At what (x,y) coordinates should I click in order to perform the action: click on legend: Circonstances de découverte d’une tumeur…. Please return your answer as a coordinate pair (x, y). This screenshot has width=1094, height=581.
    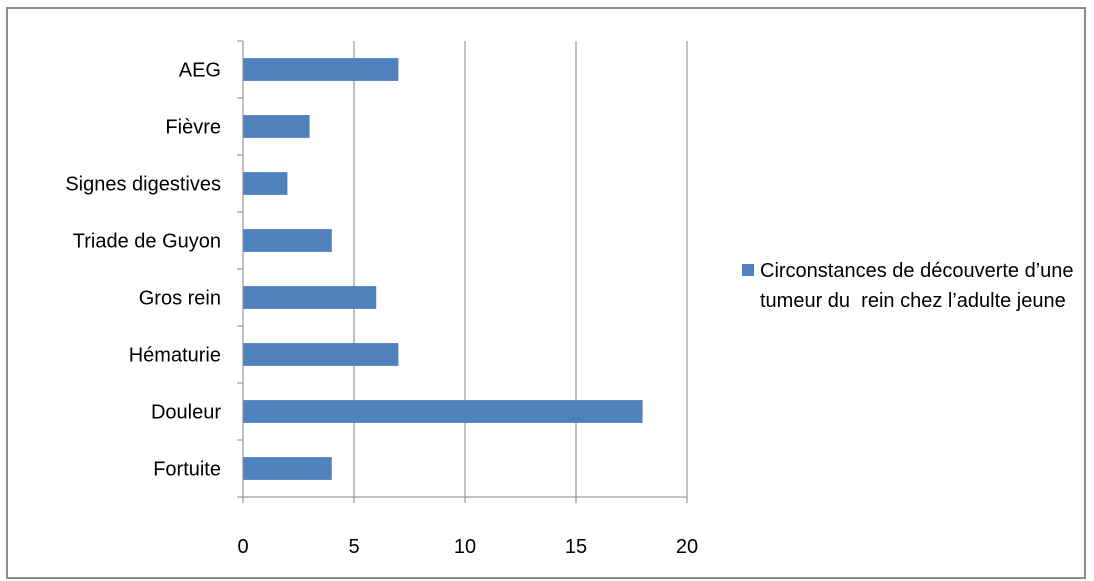
    Looking at the image, I should click on (912, 286).